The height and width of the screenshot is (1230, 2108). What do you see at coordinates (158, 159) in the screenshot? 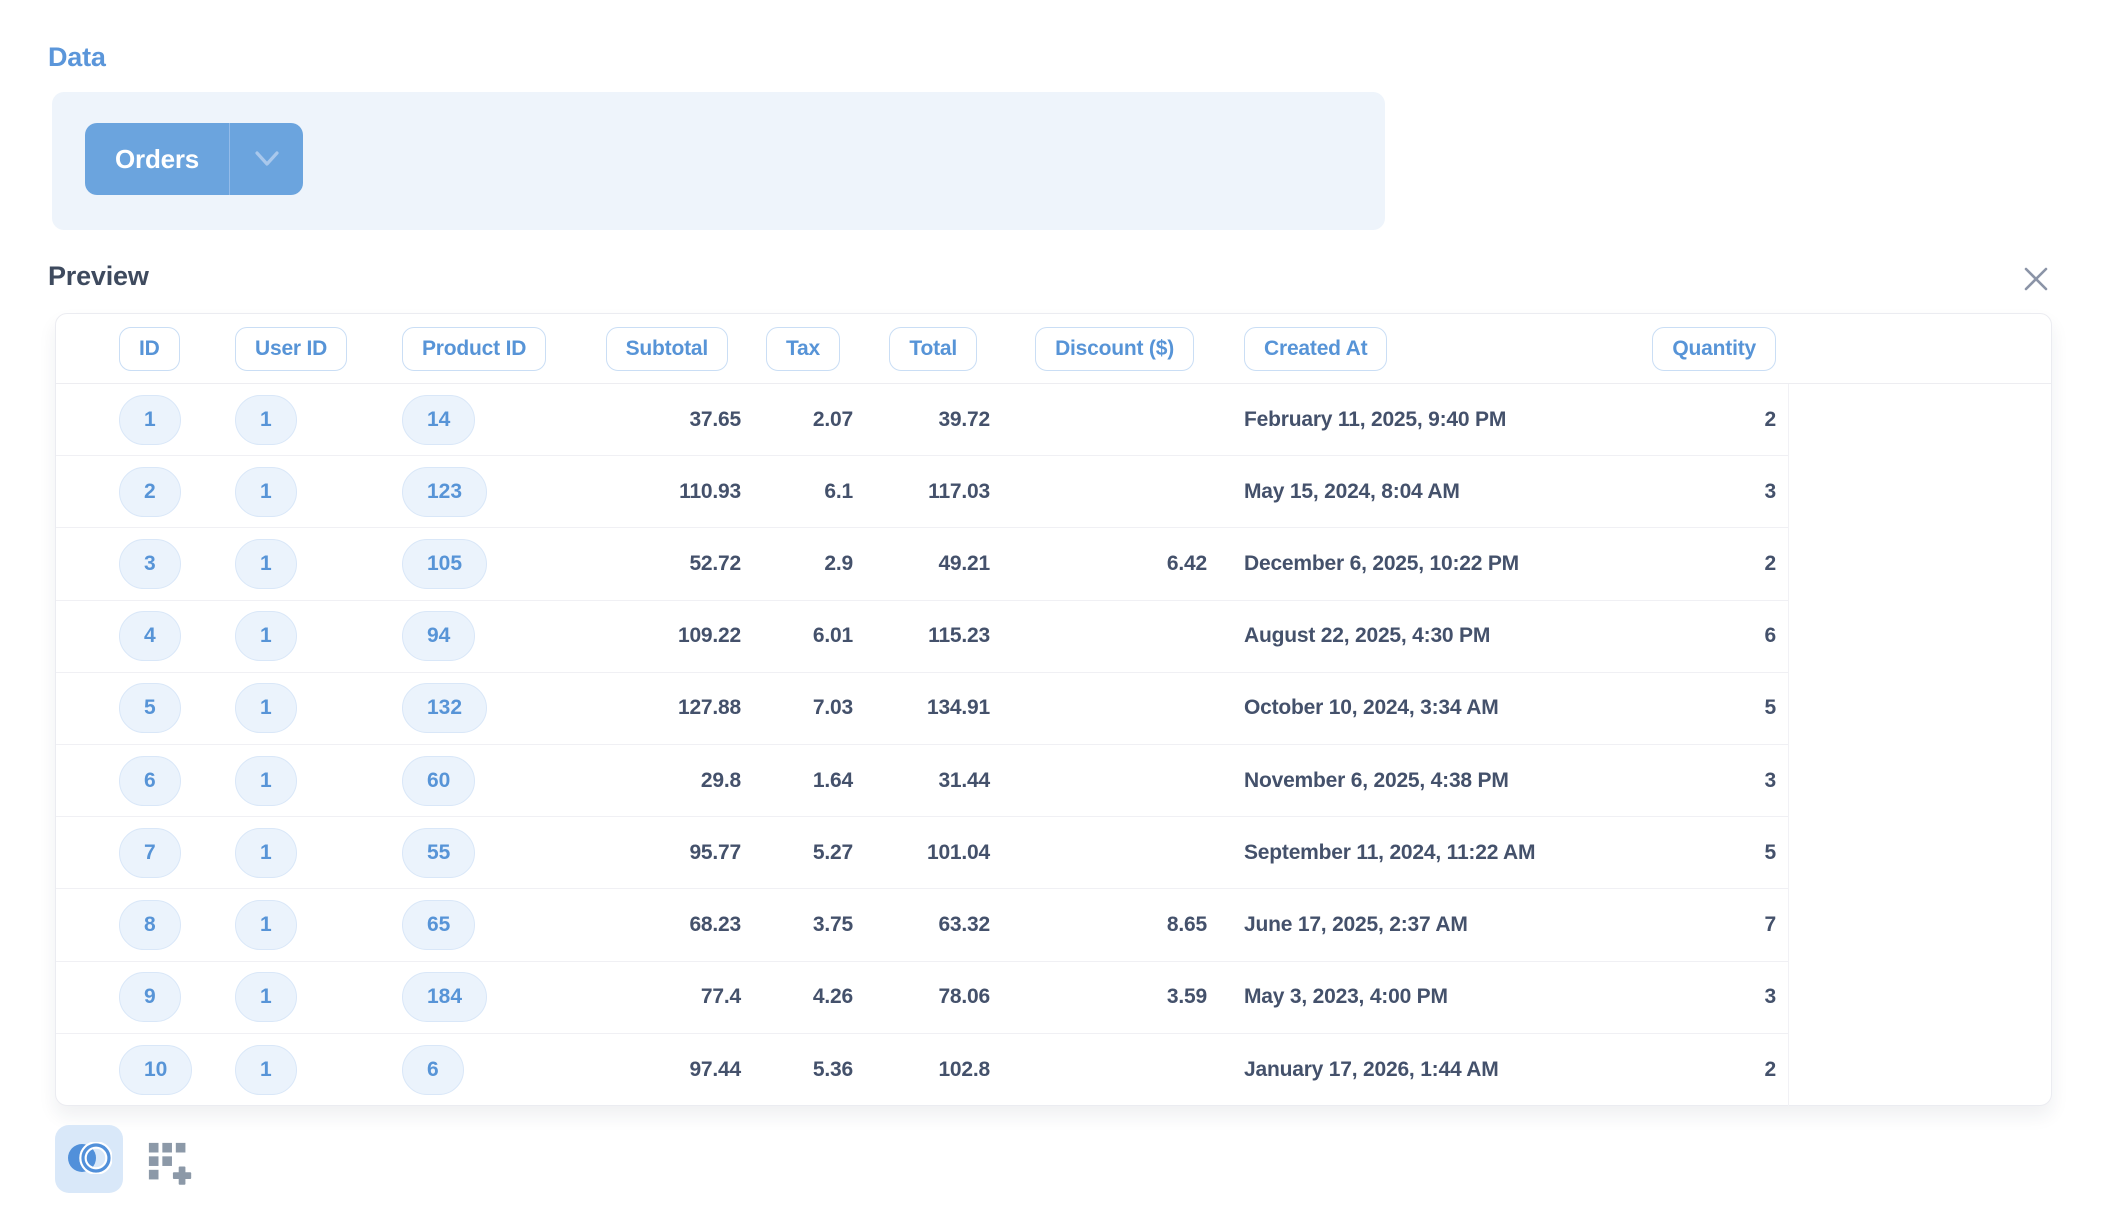
I see `table-select-label: Orders` at bounding box center [158, 159].